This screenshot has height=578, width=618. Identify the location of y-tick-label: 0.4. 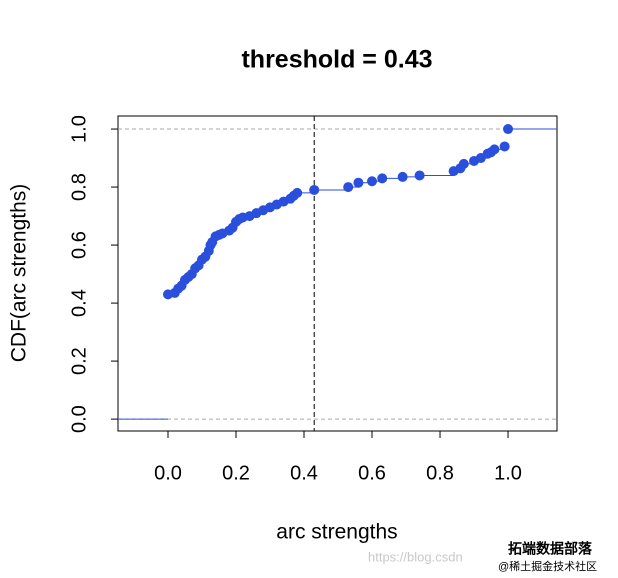
(79, 303).